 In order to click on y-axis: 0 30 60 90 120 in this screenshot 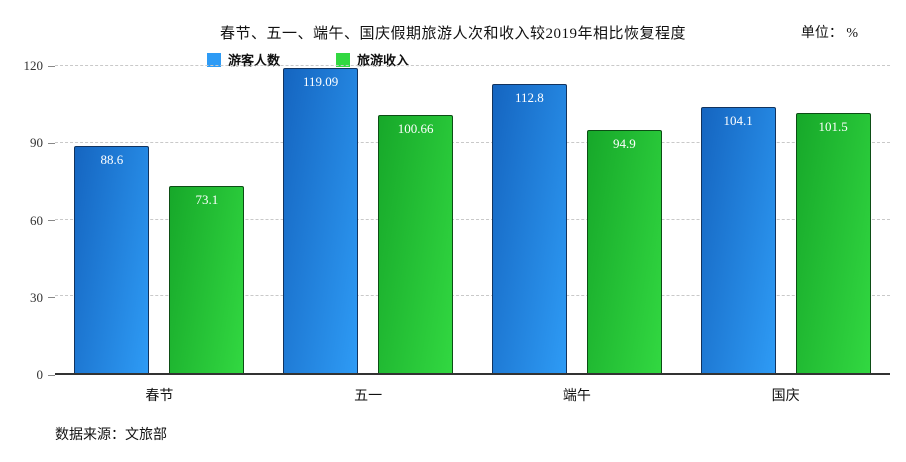, I will do `click(27, 220)`.